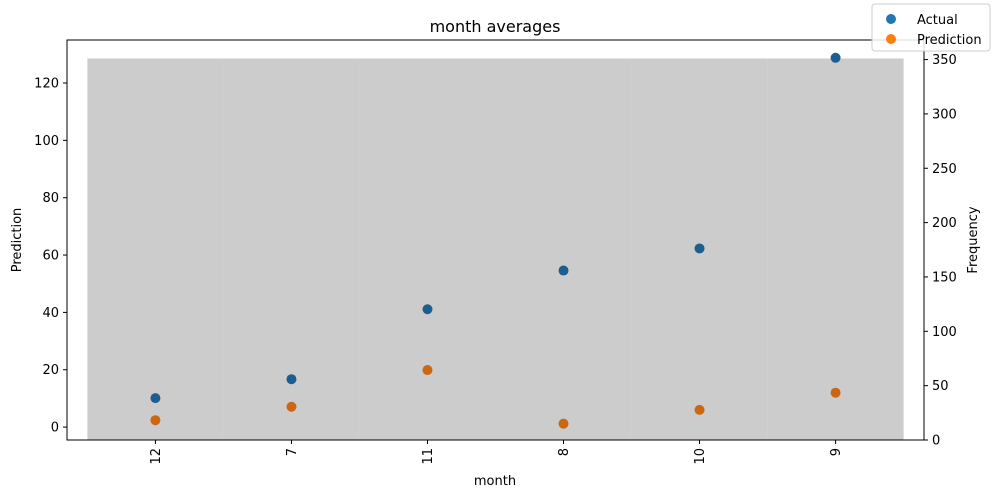  What do you see at coordinates (495, 481) in the screenshot?
I see `x-axis-label: month` at bounding box center [495, 481].